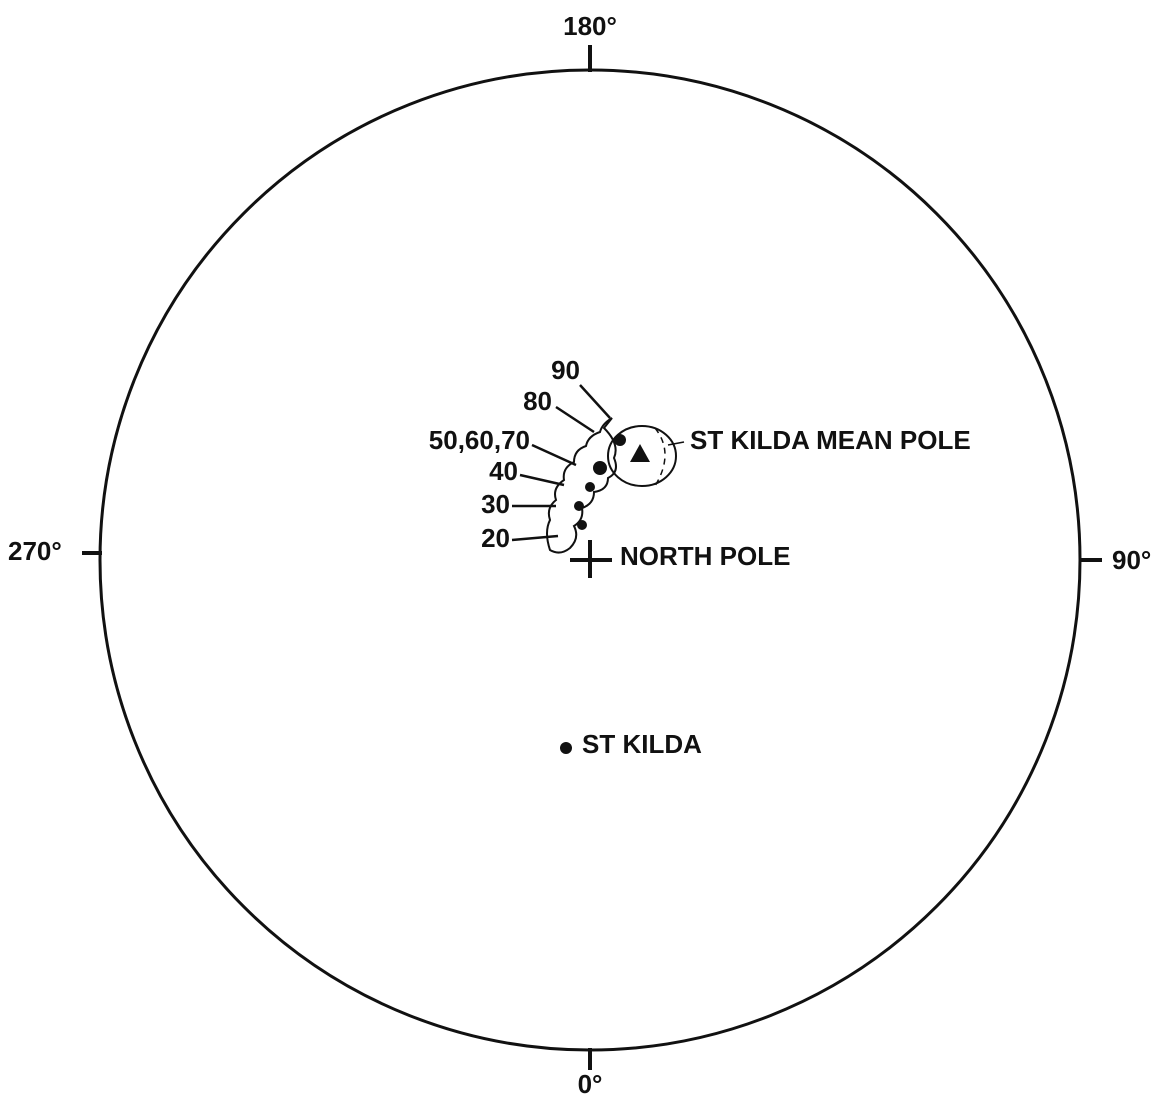 Image resolution: width=1173 pixels, height=1109 pixels. Describe the element at coordinates (1131, 560) in the screenshot. I see `bearing-label: 90°` at that location.